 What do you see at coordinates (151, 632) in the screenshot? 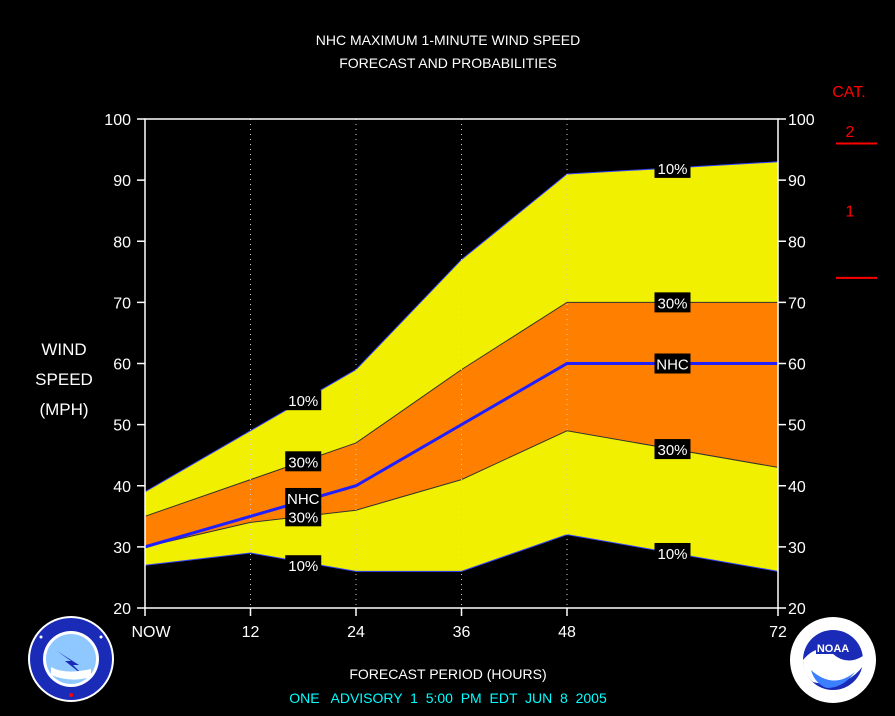
I see `x-tick-label: NOW` at bounding box center [151, 632].